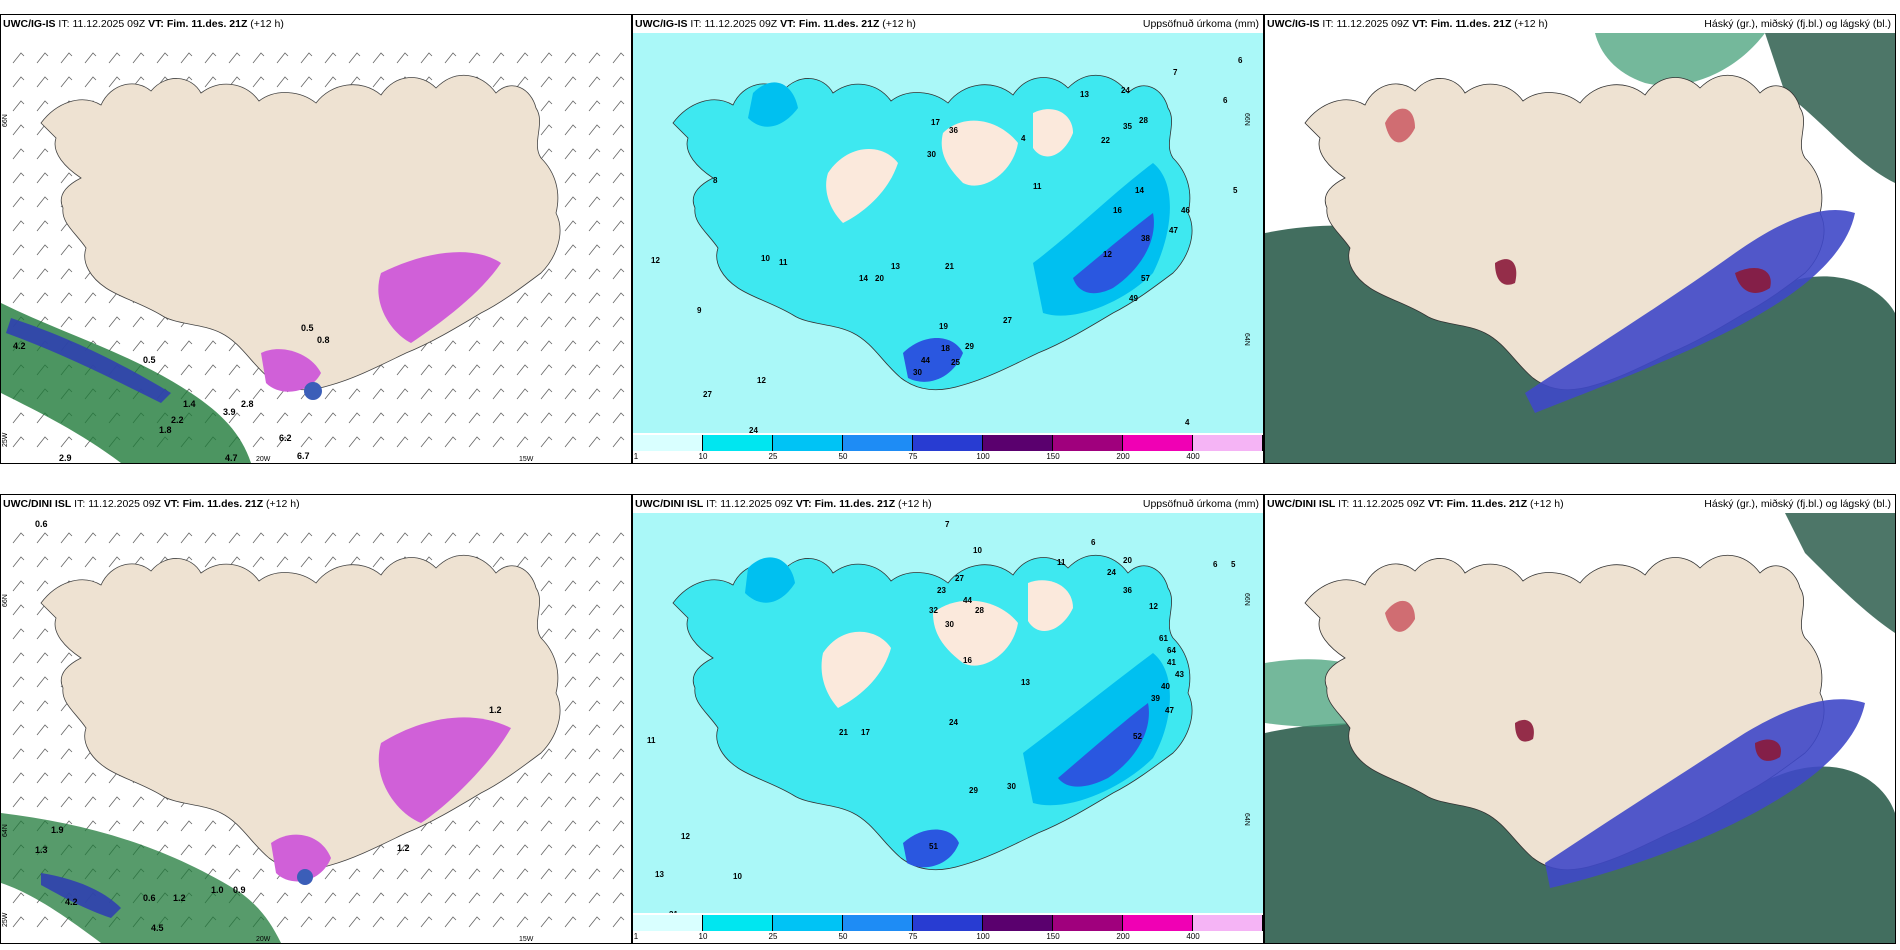  Describe the element at coordinates (1301, 504) in the screenshot. I see `model-name: UWC/DINI ISL` at that location.